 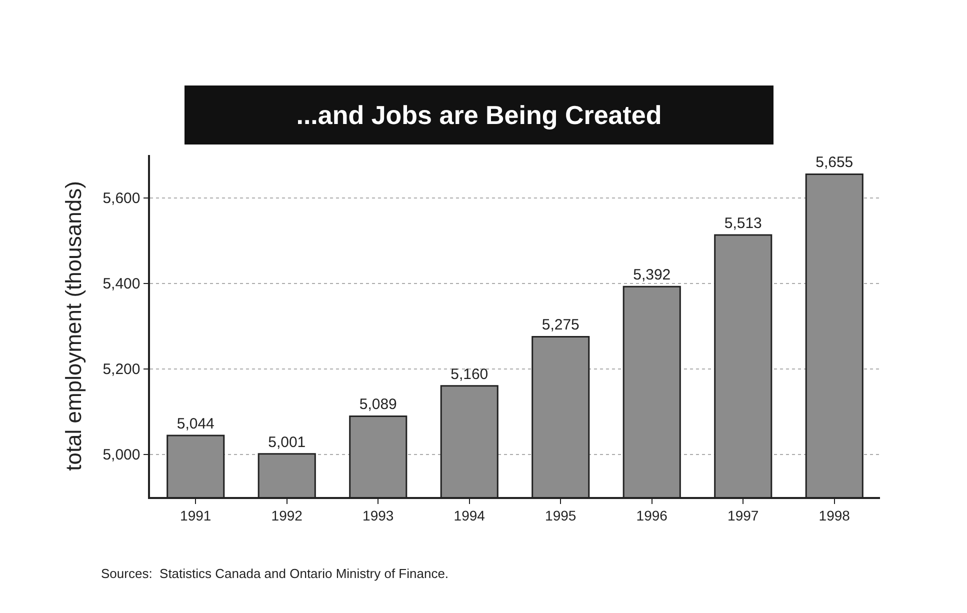 What do you see at coordinates (378, 405) in the screenshot?
I see `data-label: 5,089` at bounding box center [378, 405].